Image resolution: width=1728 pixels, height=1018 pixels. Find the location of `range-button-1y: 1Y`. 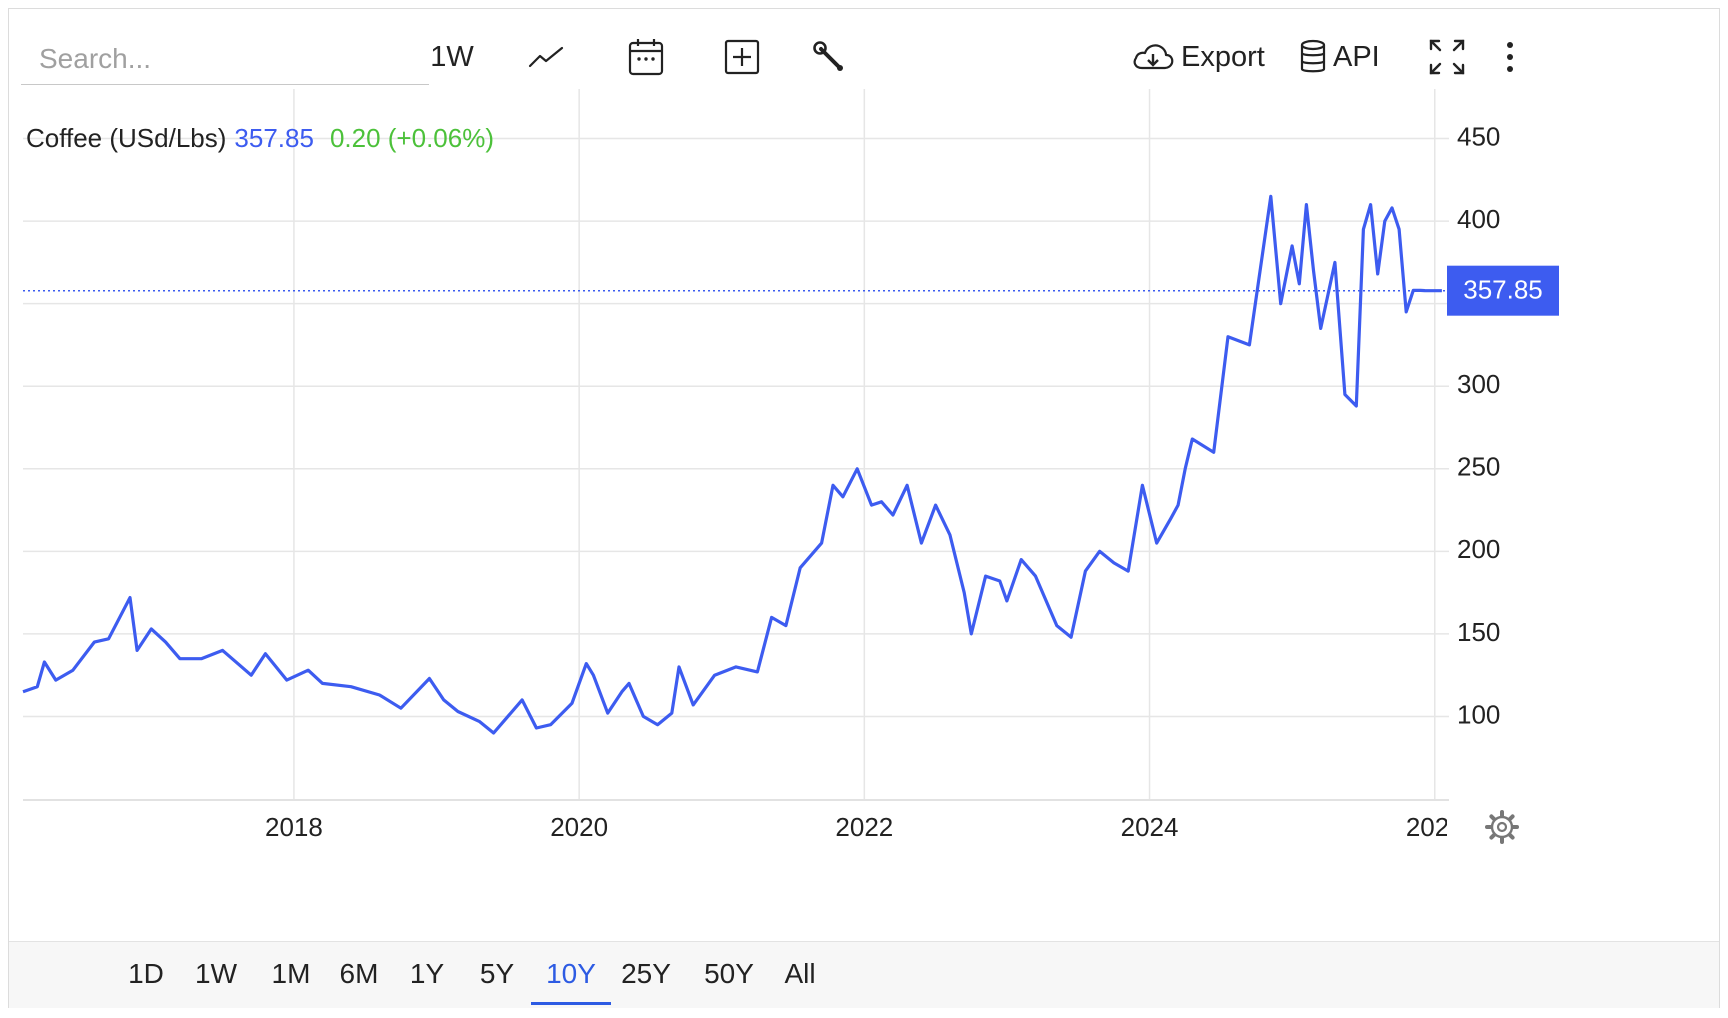

range-button-1y: 1Y is located at coordinates (427, 973).